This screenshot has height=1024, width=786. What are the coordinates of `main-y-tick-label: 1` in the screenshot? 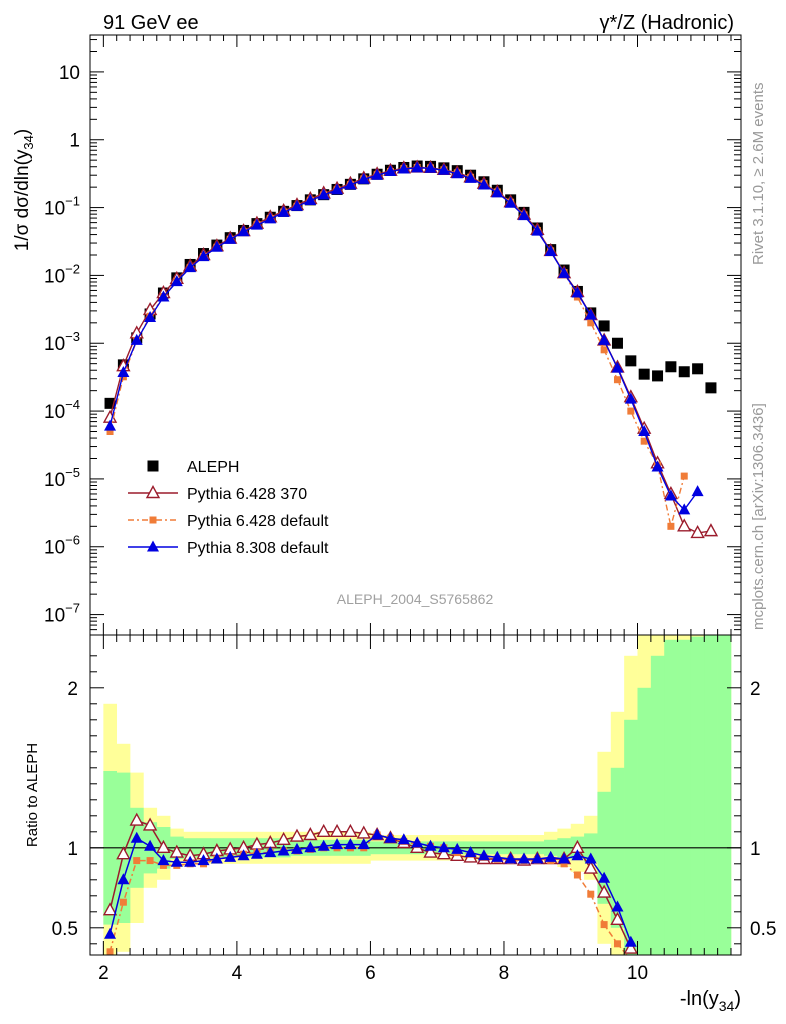 It's located at (74, 141).